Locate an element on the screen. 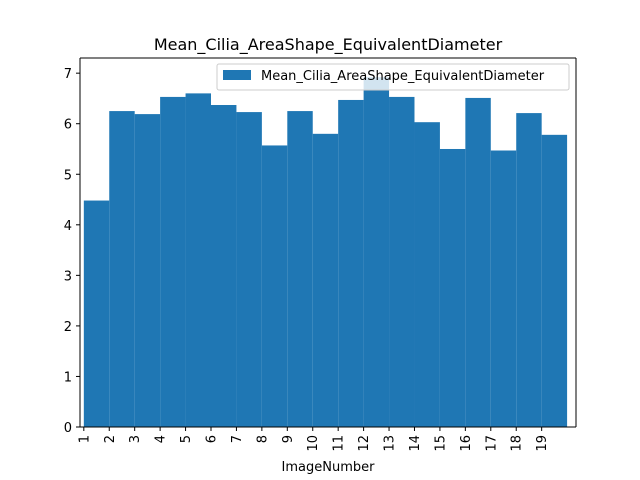  x-tick-label: 1 is located at coordinates (84, 439).